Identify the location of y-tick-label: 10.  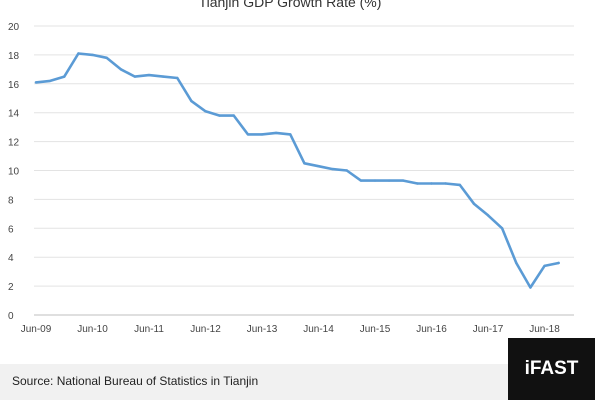
(14, 172).